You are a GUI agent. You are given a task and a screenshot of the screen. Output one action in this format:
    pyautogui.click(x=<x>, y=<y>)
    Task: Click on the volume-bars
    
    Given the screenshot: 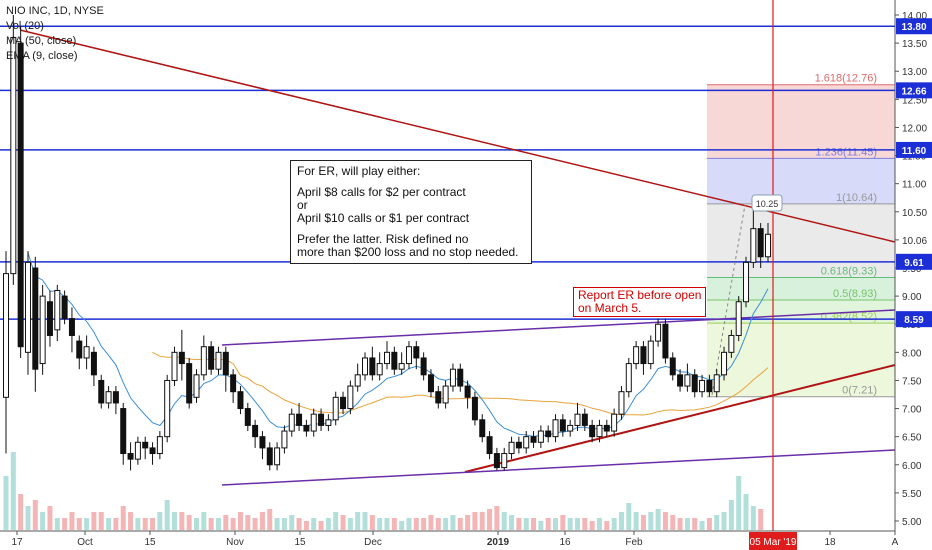 What is the action you would take?
    pyautogui.click(x=383, y=491)
    